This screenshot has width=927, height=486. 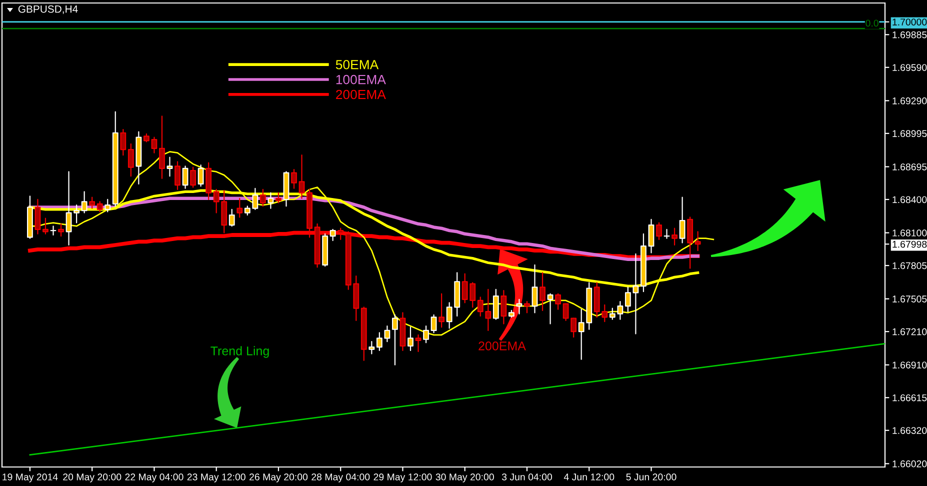 I want to click on y-tick-label: 1.68400, so click(x=909, y=200).